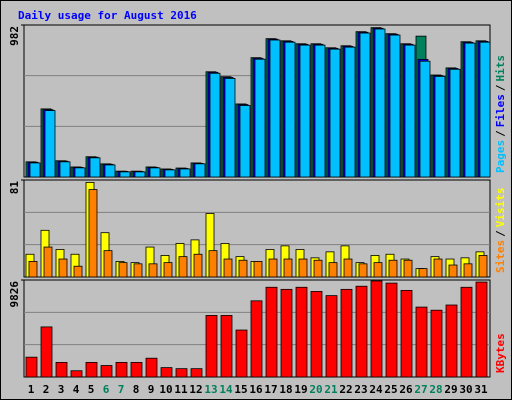 Image resolution: width=512 pixels, height=400 pixels. Describe the element at coordinates (406, 389) in the screenshot. I see `x-tick-label: 26` at that location.